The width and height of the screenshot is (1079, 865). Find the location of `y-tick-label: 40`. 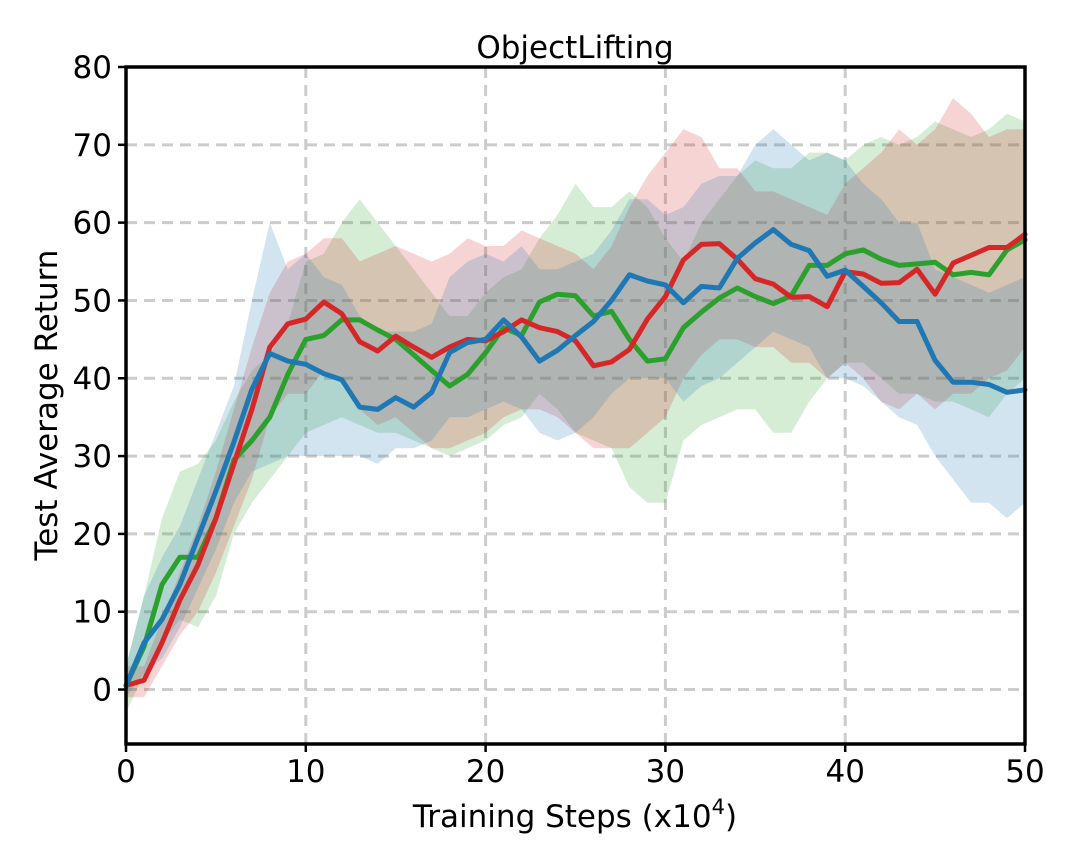

y-tick-label: 40 is located at coordinates (92, 379).